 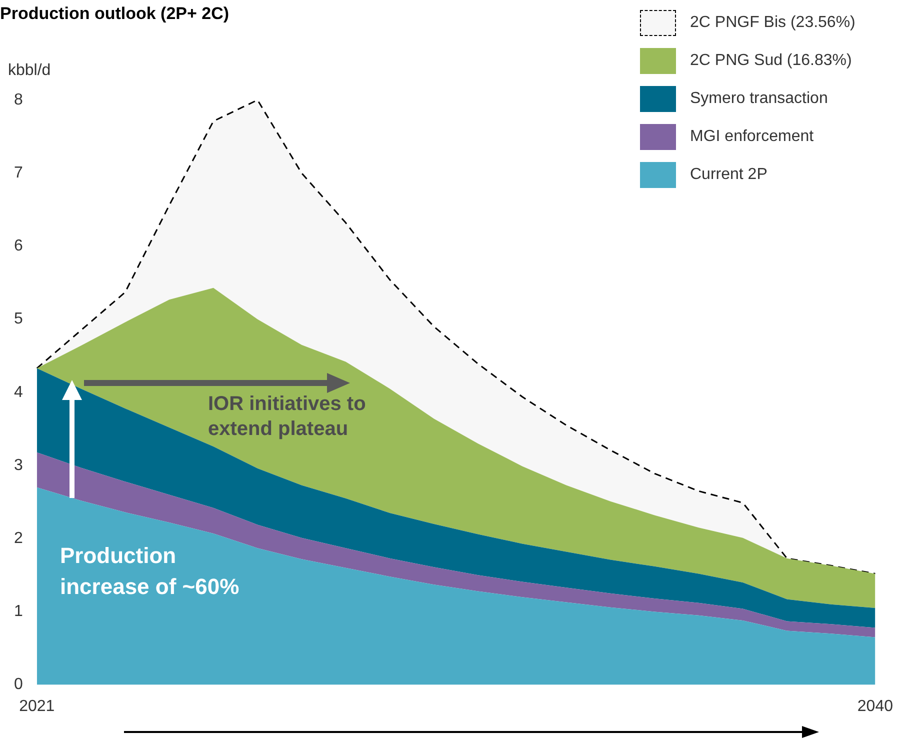 What do you see at coordinates (150, 571) in the screenshot?
I see `annotation: Production increase of ~60%` at bounding box center [150, 571].